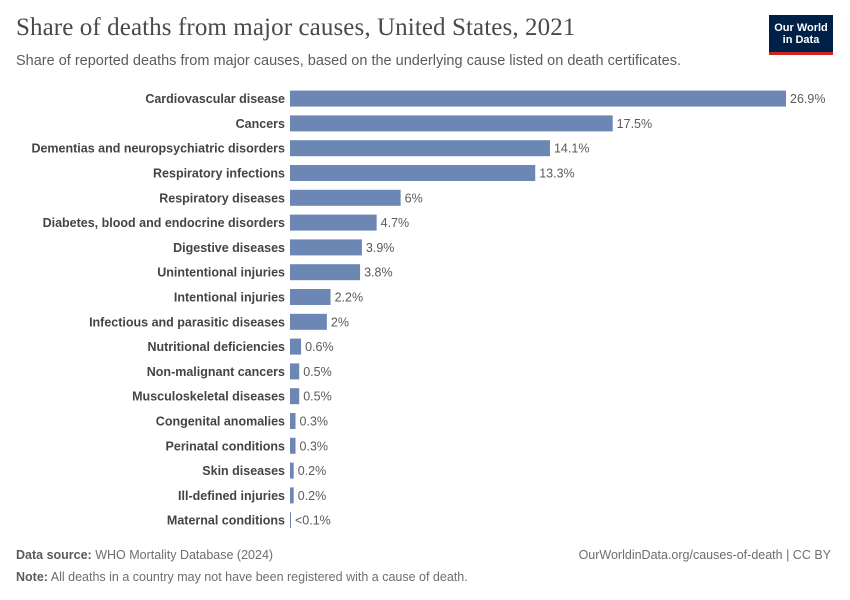 This screenshot has height=600, width=850. I want to click on value-label: 17.5%, so click(634, 124).